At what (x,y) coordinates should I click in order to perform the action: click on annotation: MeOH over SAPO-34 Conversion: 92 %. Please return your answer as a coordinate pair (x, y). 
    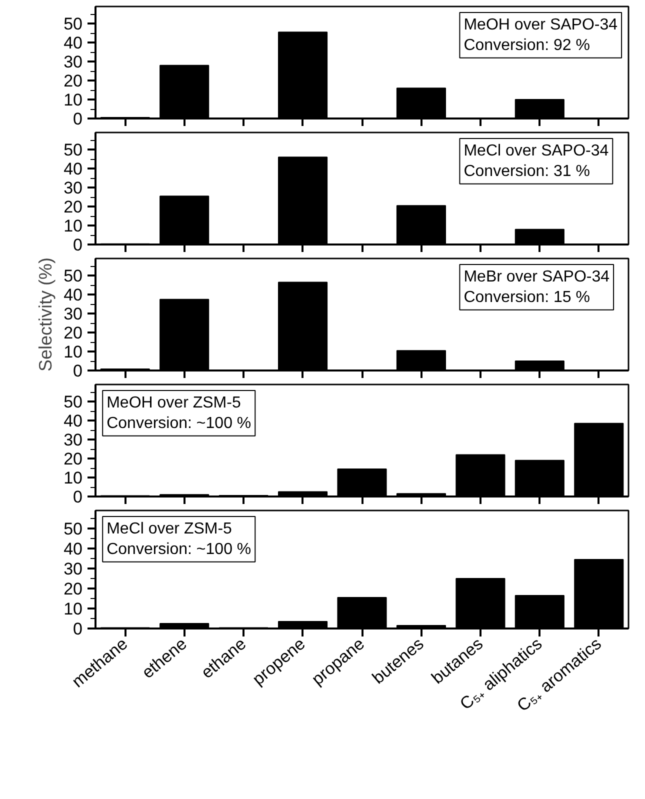
    Looking at the image, I should click on (541, 35).